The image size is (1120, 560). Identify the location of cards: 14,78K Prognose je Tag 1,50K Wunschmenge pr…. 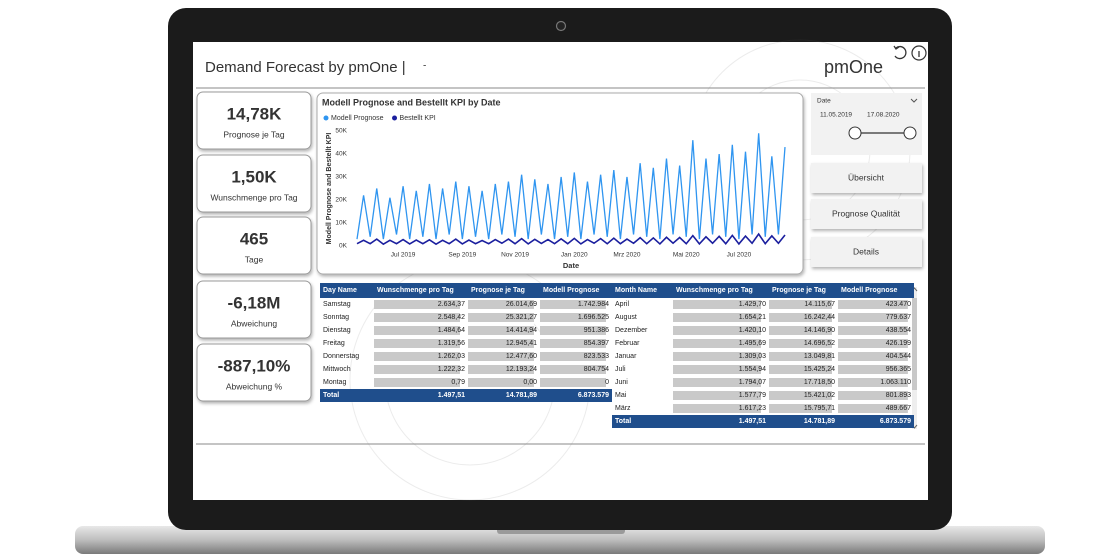
(254, 246).